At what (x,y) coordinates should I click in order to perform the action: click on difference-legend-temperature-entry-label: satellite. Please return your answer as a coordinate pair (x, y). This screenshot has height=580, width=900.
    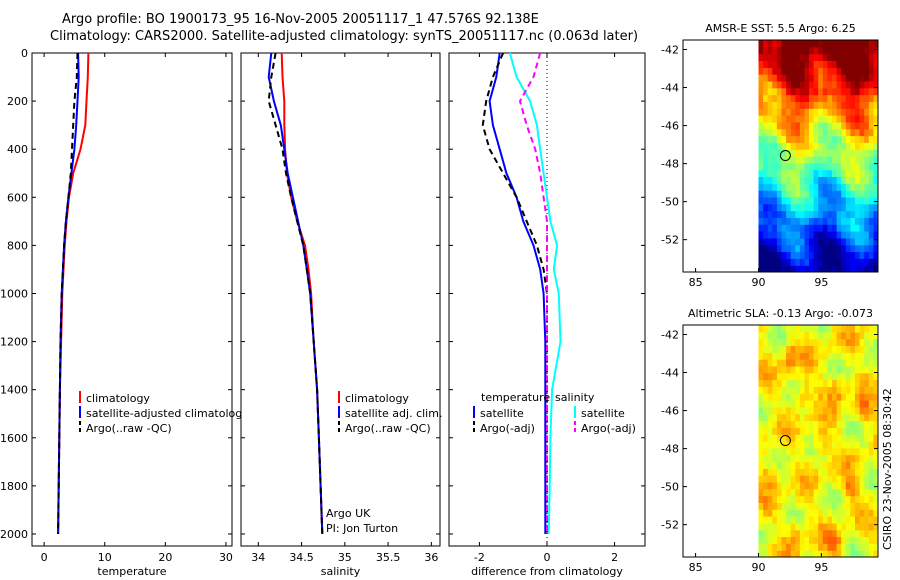
    Looking at the image, I should click on (502, 413).